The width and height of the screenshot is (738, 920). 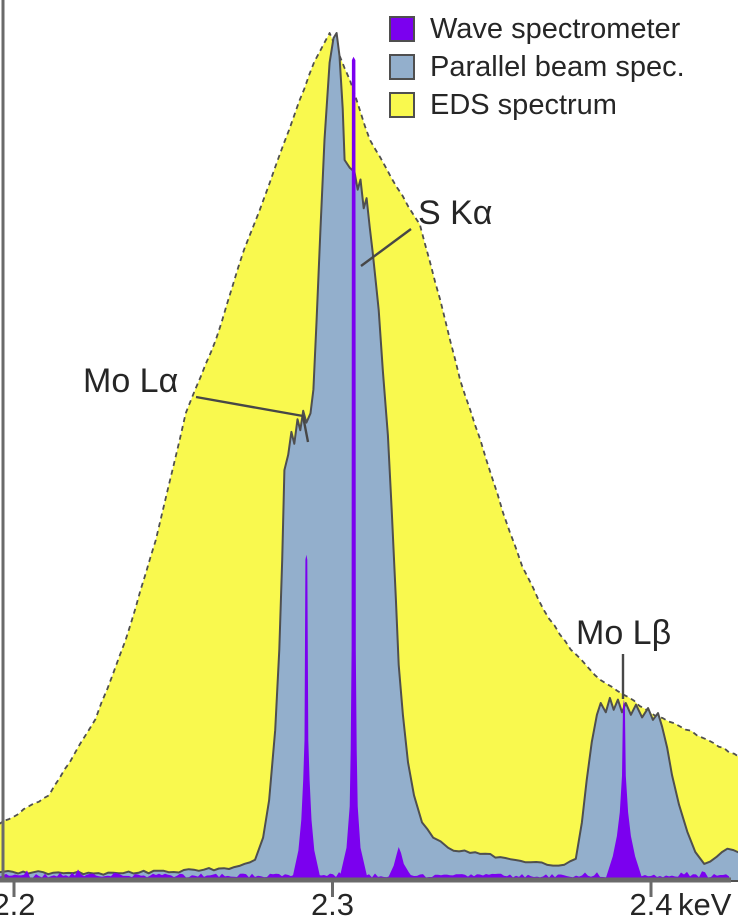 I want to click on peak-annotation-1: S Kα, so click(x=455, y=213).